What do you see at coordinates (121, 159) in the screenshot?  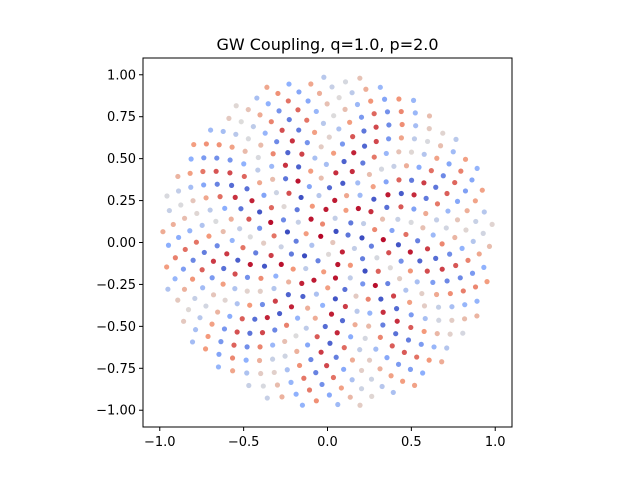 I see `y-tick-label: 0.50` at bounding box center [121, 159].